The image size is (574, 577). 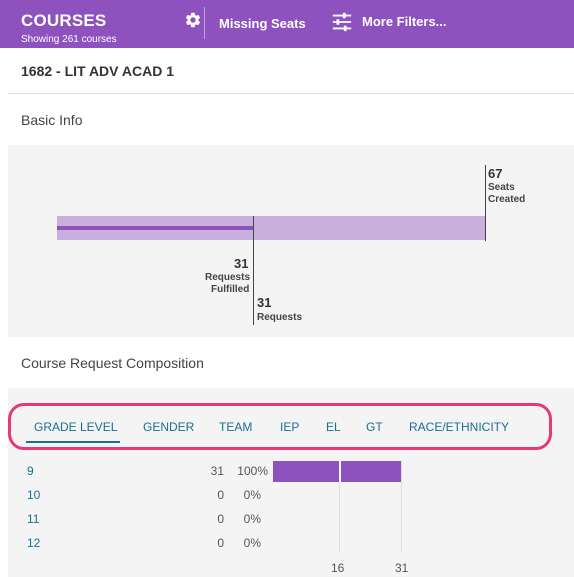 What do you see at coordinates (220, 495) in the screenshot?
I see `grade-count-10: 0` at bounding box center [220, 495].